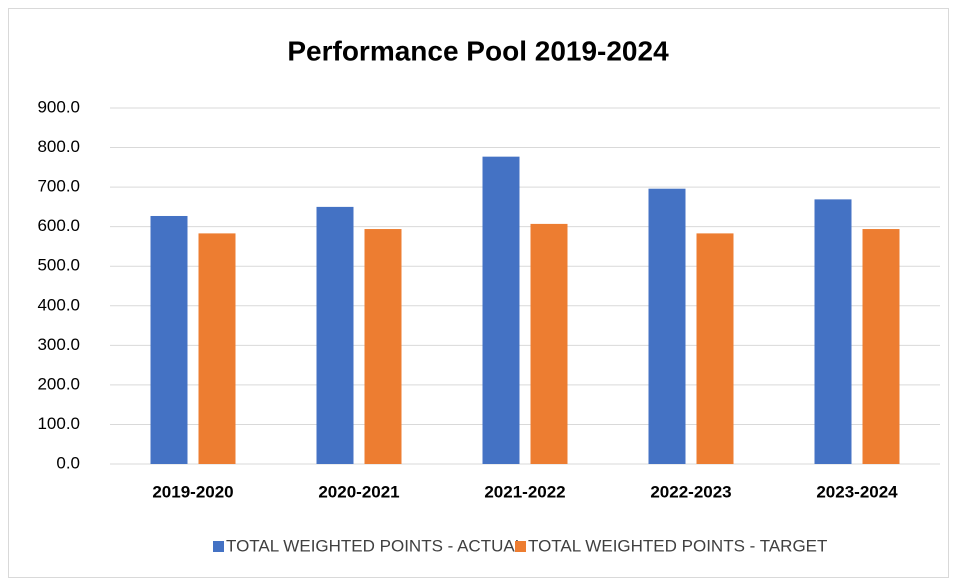 This screenshot has width=956, height=579. What do you see at coordinates (58, 383) in the screenshot?
I see `y-tick-label: 200.0` at bounding box center [58, 383].